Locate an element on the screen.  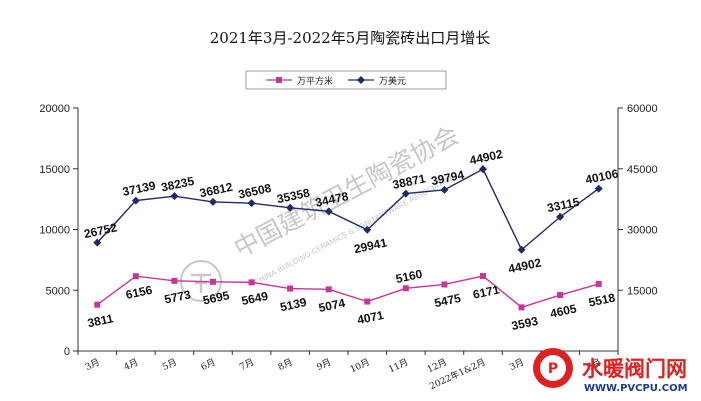
series-1-group is located at coordinates (348, 292).